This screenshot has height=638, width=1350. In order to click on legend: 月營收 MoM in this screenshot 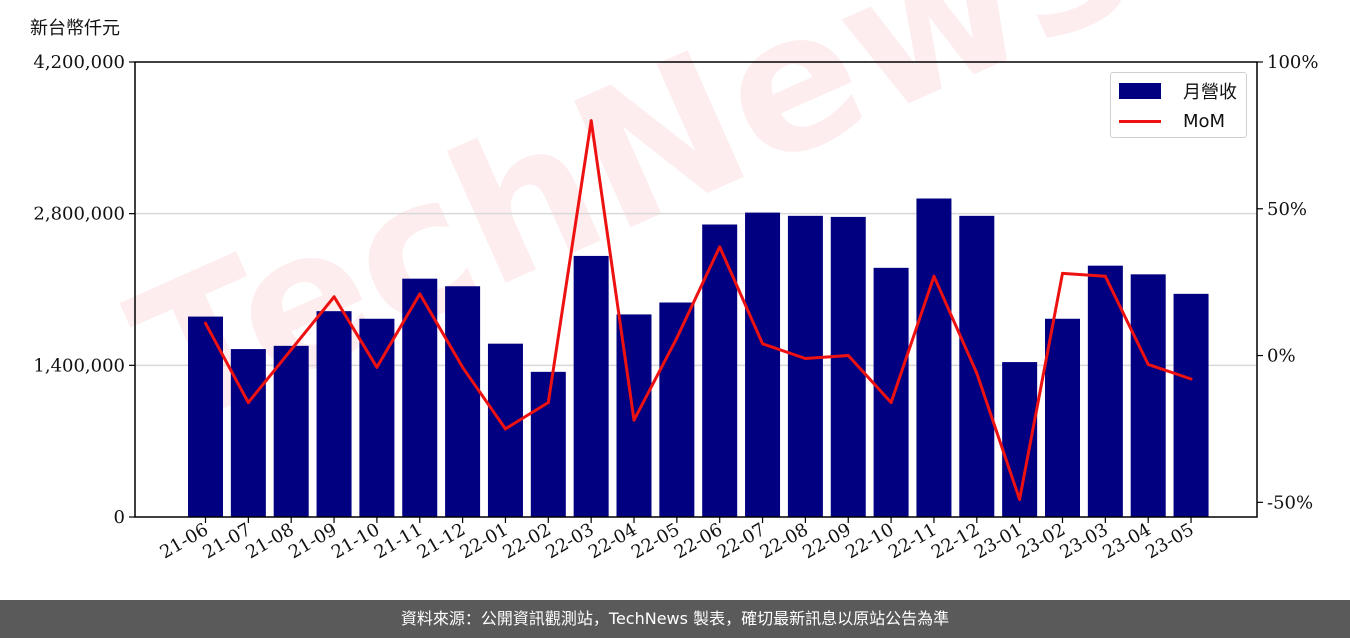, I will do `click(1178, 105)`.